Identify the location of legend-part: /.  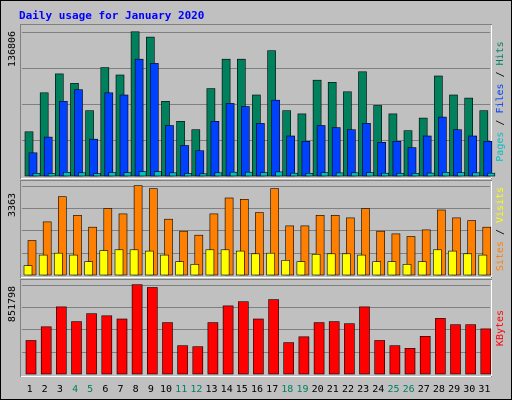
(500, 123).